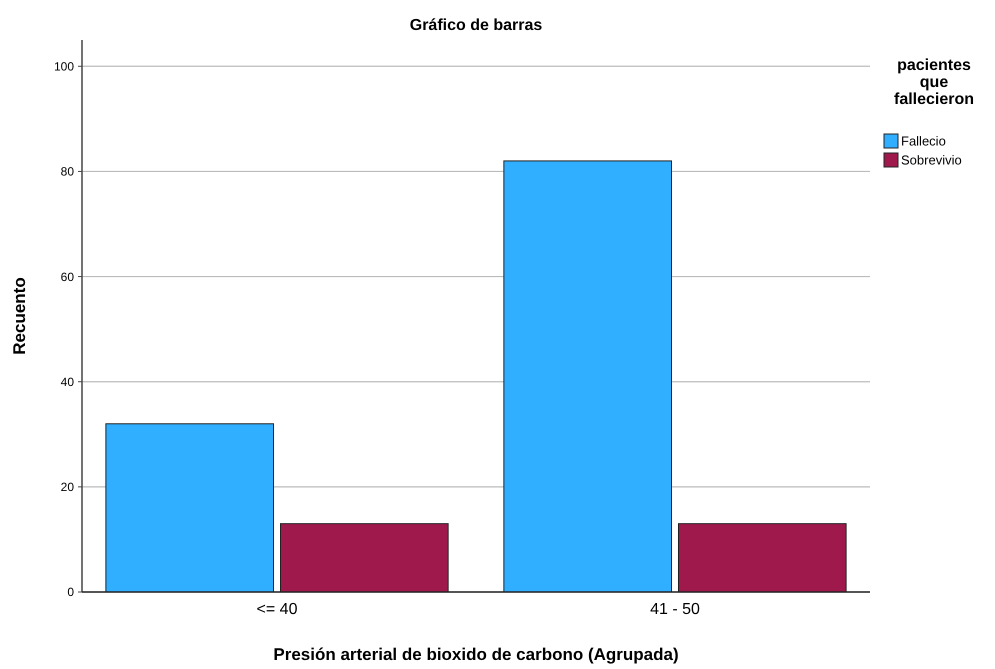 This screenshot has width=995, height=669. Describe the element at coordinates (923, 141) in the screenshot. I see `legend-label: Fallecio` at that location.